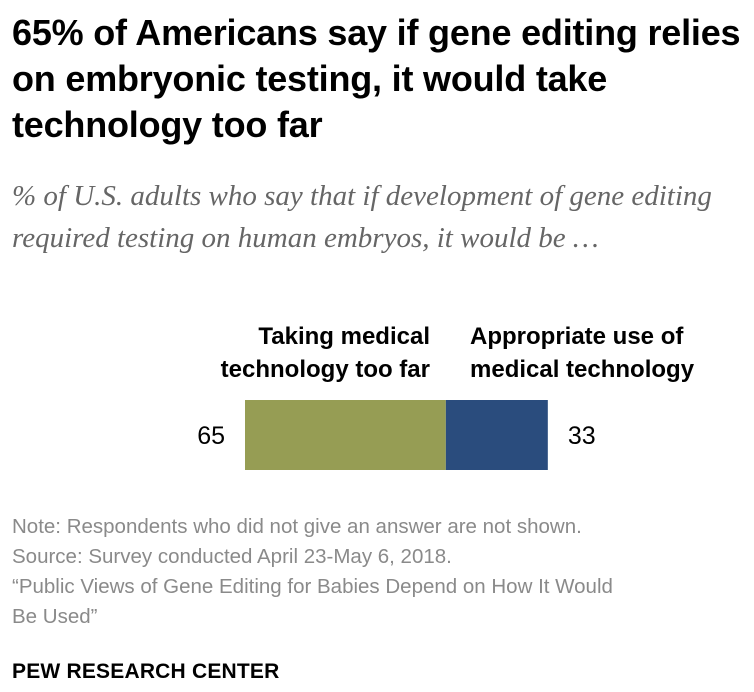 The image size is (754, 692). What do you see at coordinates (610, 353) in the screenshot?
I see `legend-label-appropriate: Appropriate use of medical technology` at bounding box center [610, 353].